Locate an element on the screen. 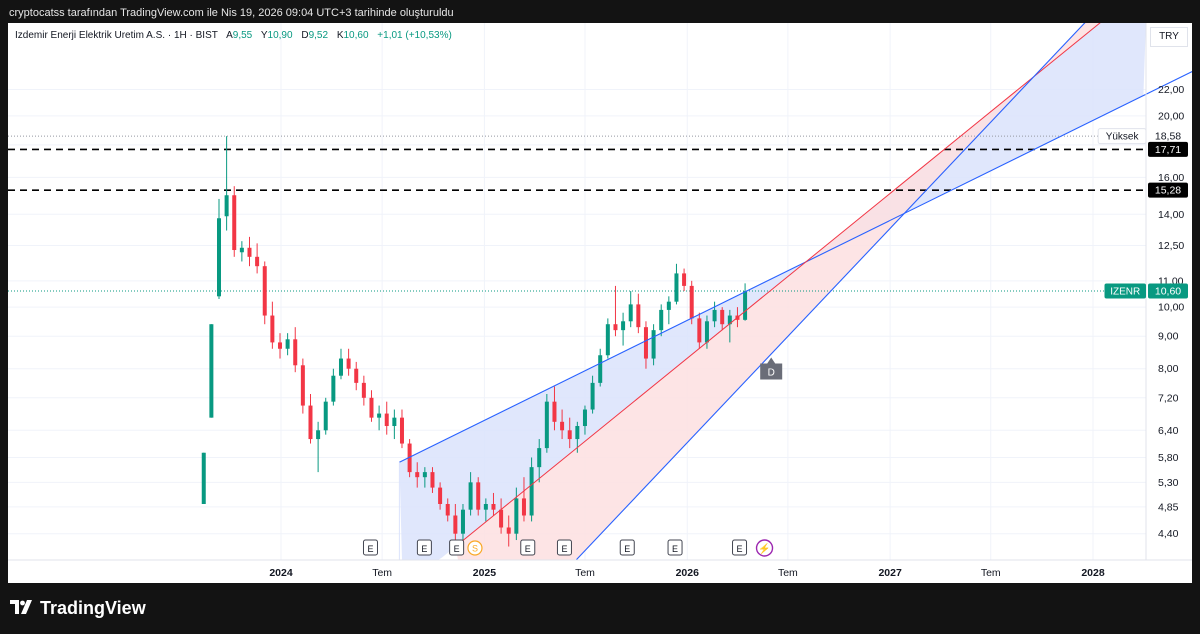 Image resolution: width=1200 pixels, height=634 pixels. close-label: K is located at coordinates (340, 35).